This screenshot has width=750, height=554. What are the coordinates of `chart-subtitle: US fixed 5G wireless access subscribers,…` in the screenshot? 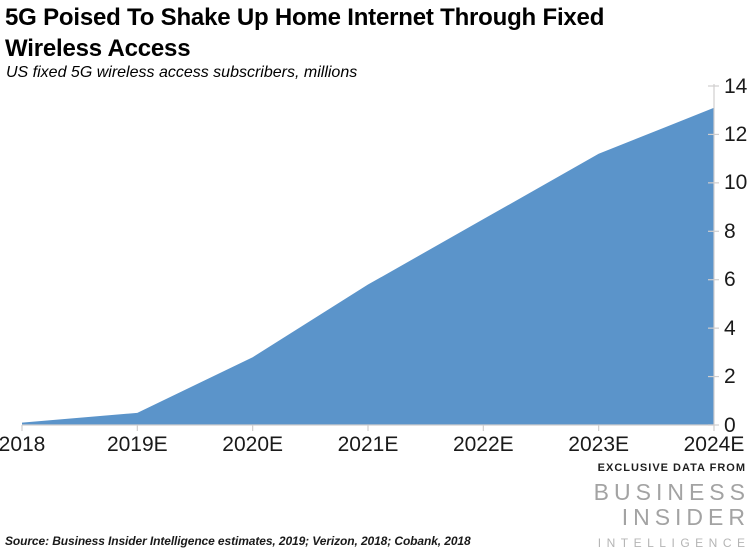 It's located at (182, 72).